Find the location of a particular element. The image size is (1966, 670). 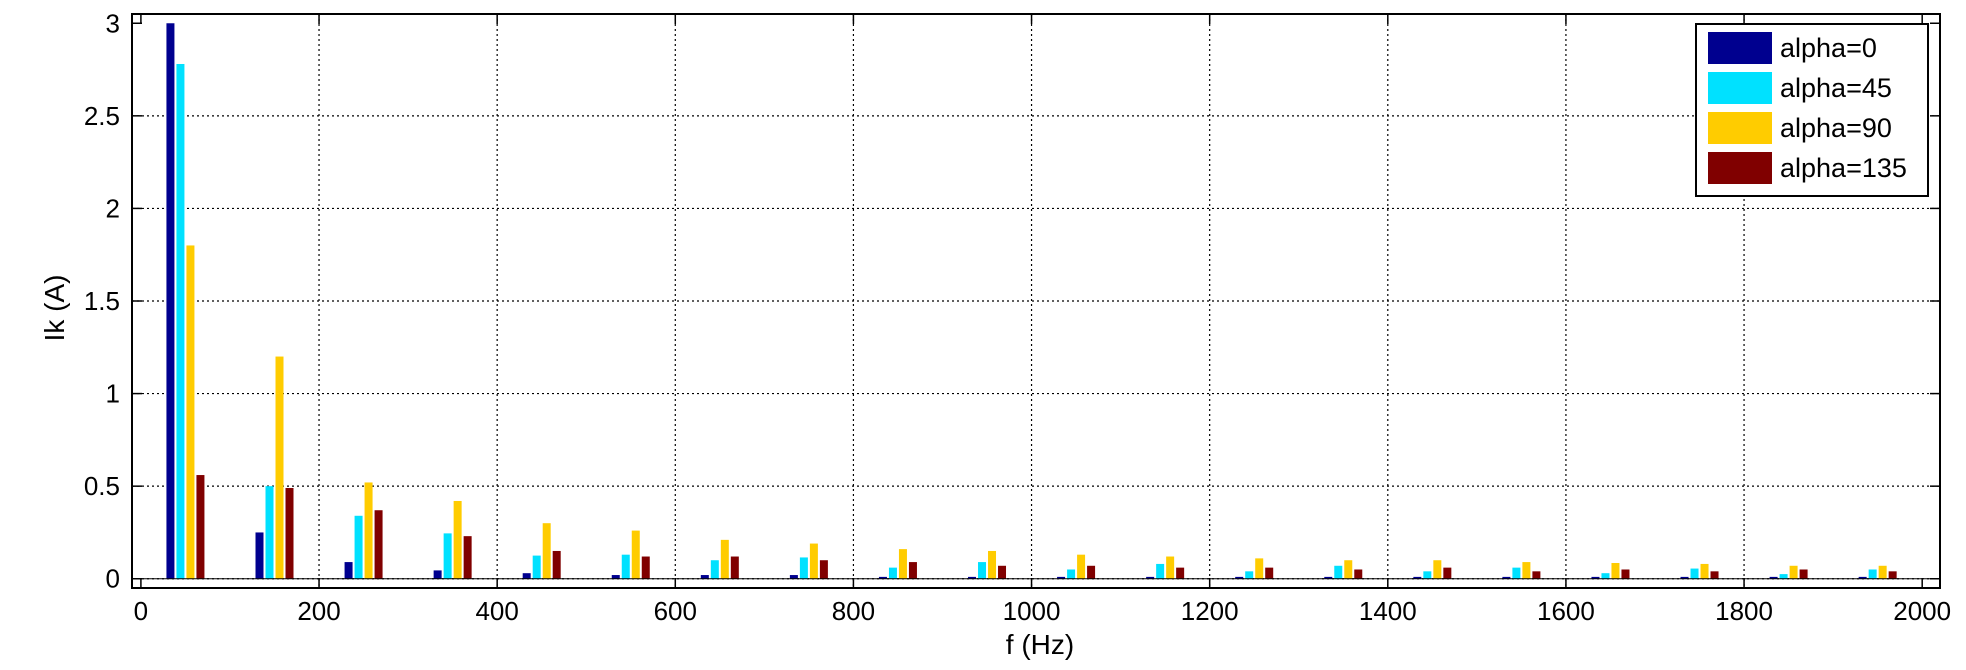

legend-label-alpha-135: alpha=135 is located at coordinates (1843, 168).